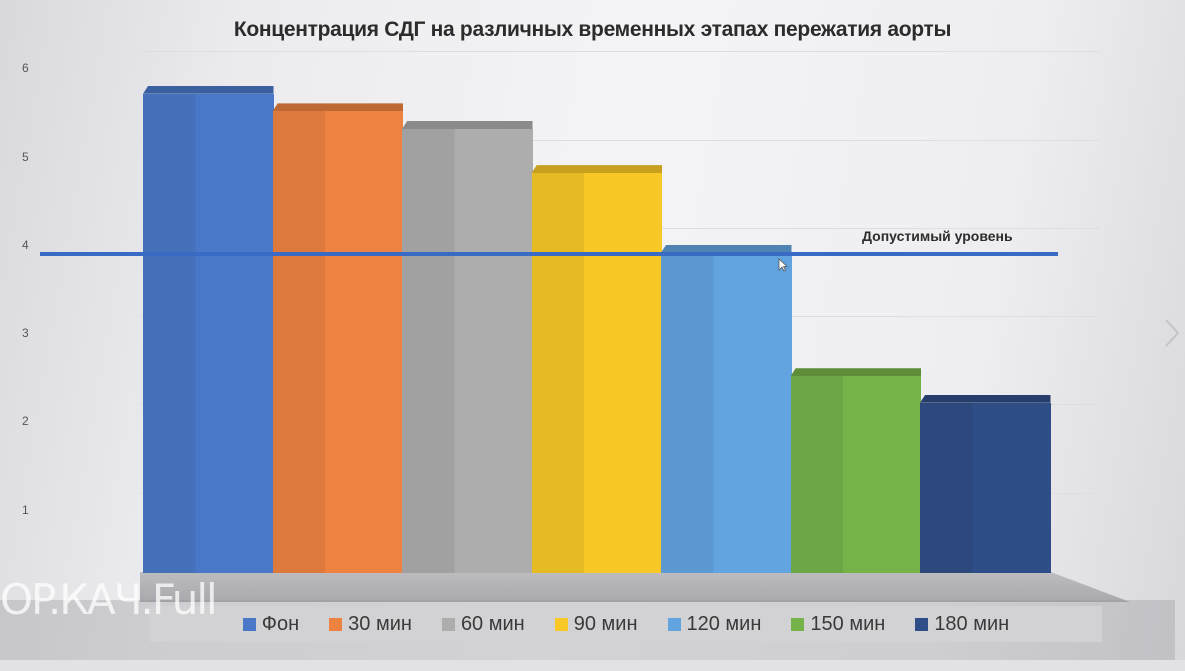 Image resolution: width=1185 pixels, height=671 pixels. I want to click on bar-30-мин, so click(337, 338).